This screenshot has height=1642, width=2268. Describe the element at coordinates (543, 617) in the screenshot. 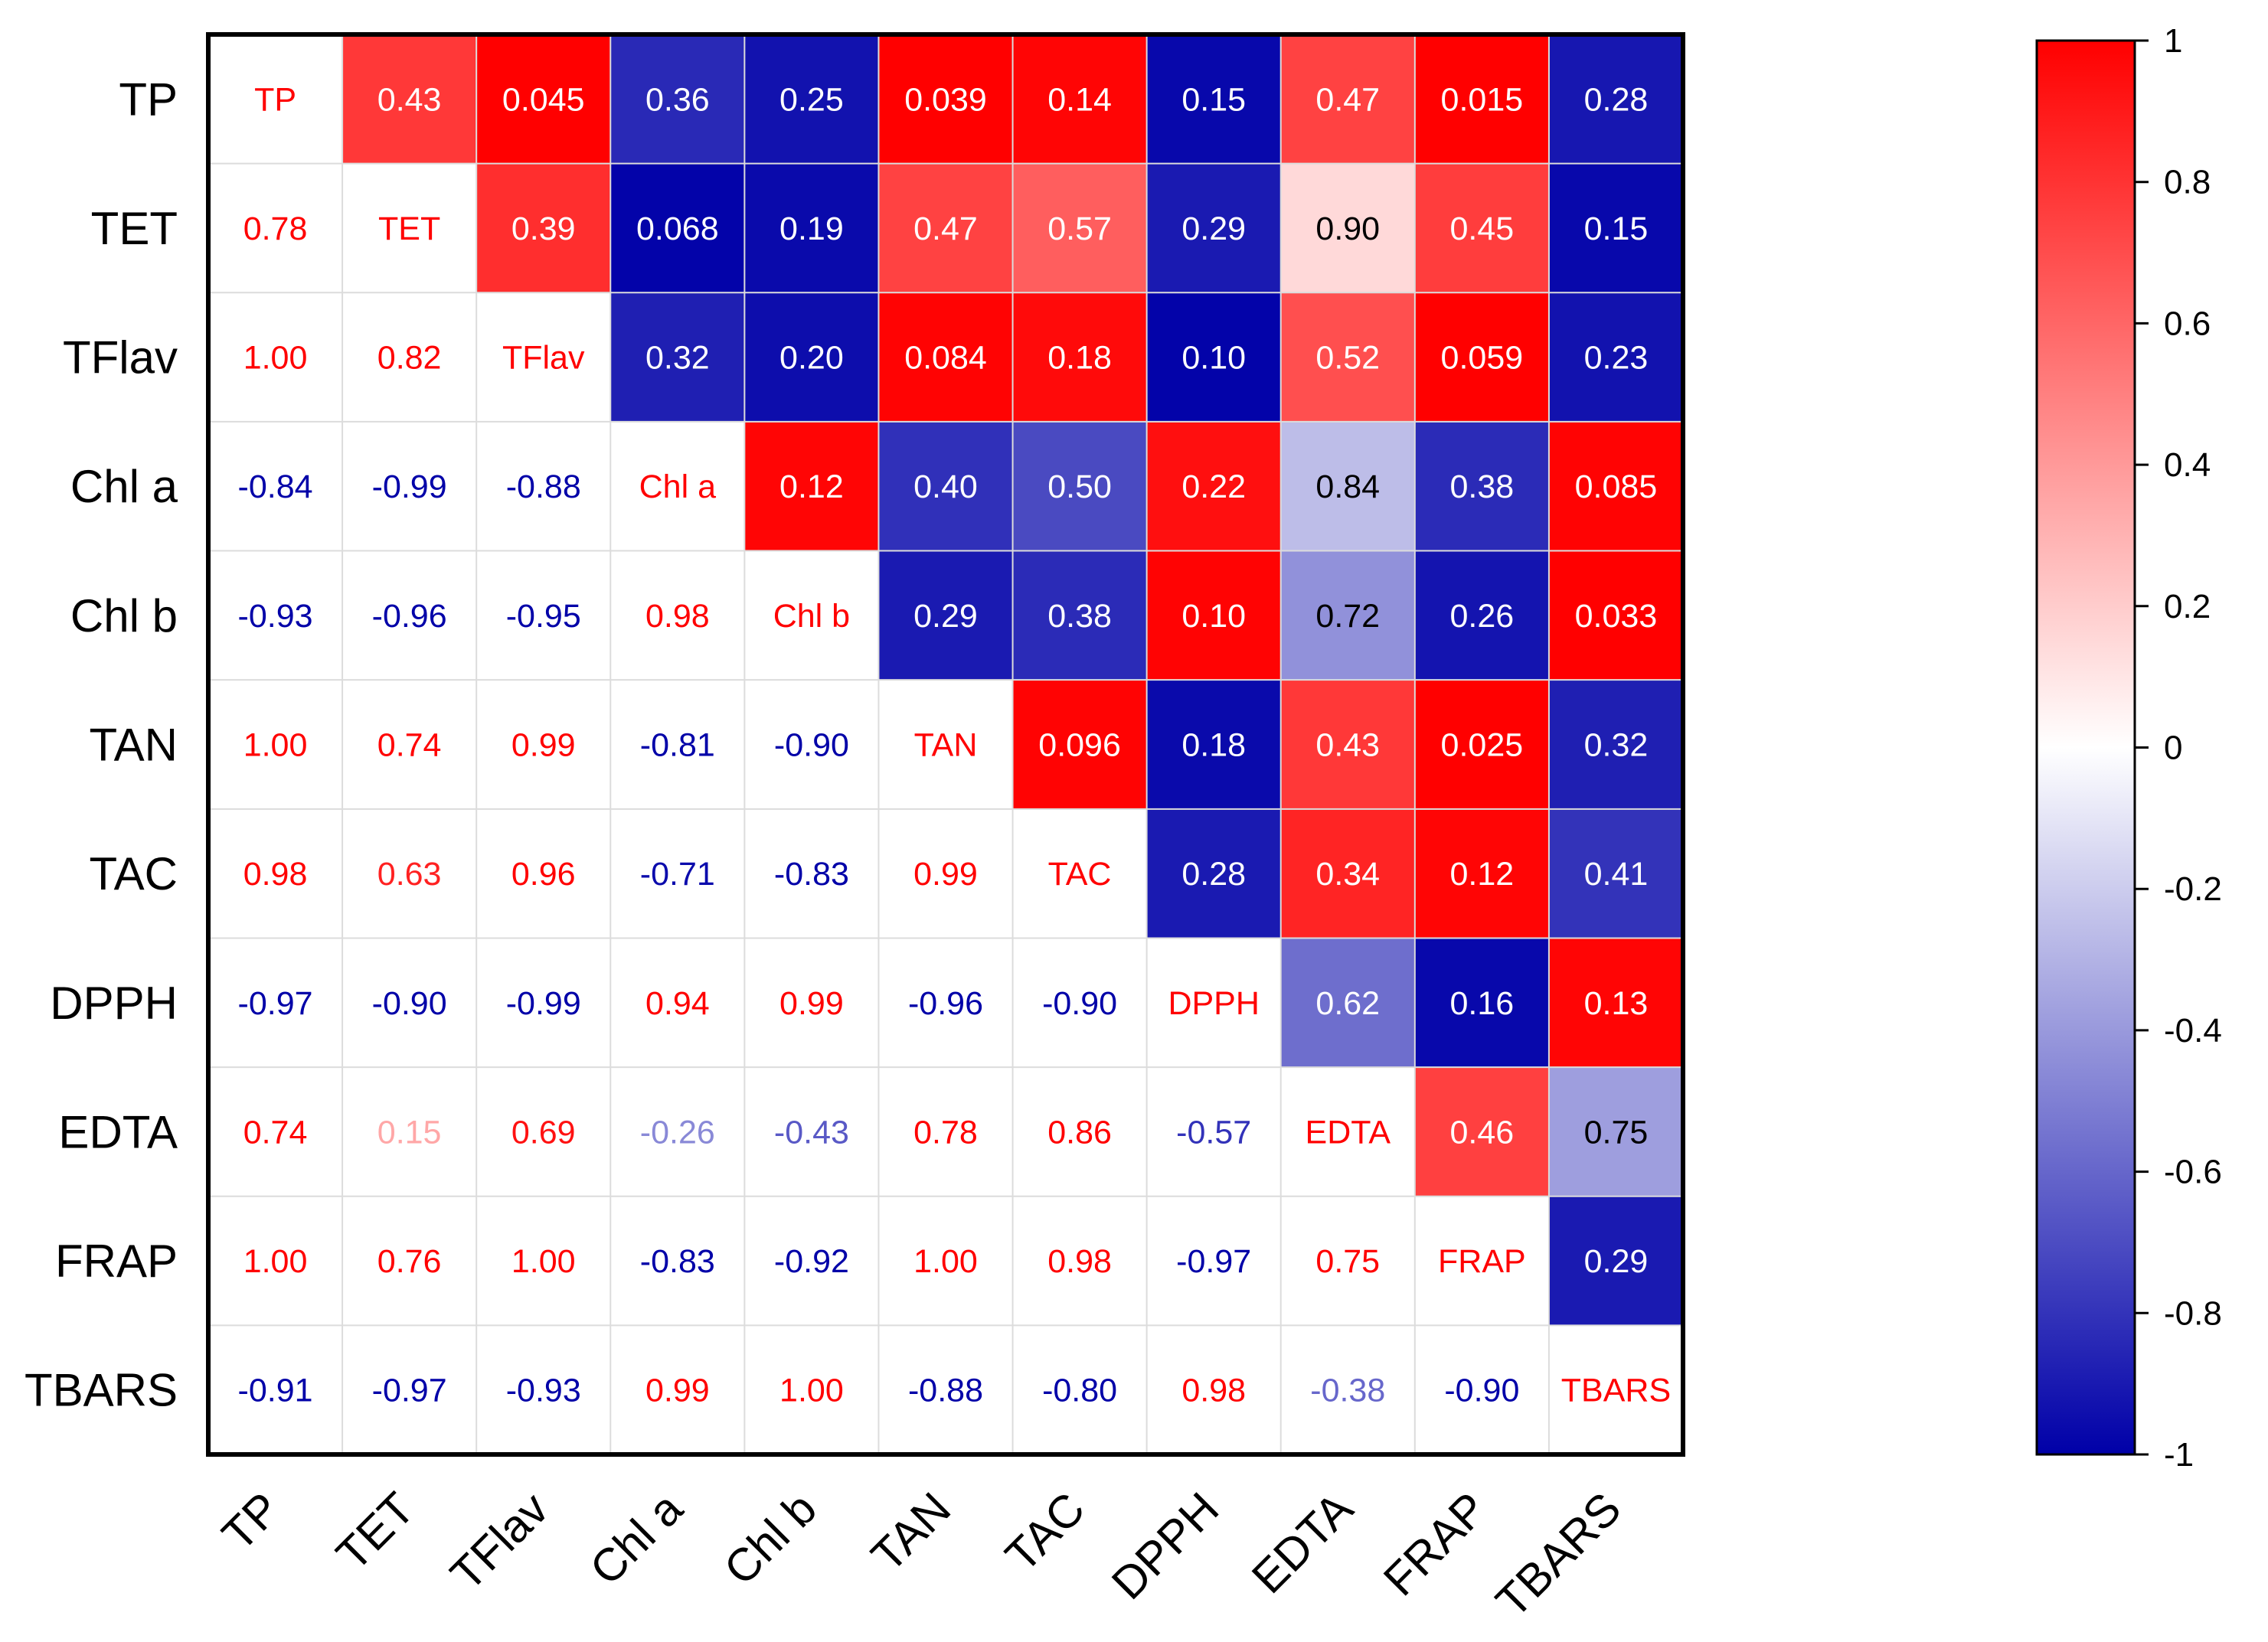

I see `correlation-label: -0.95` at that location.